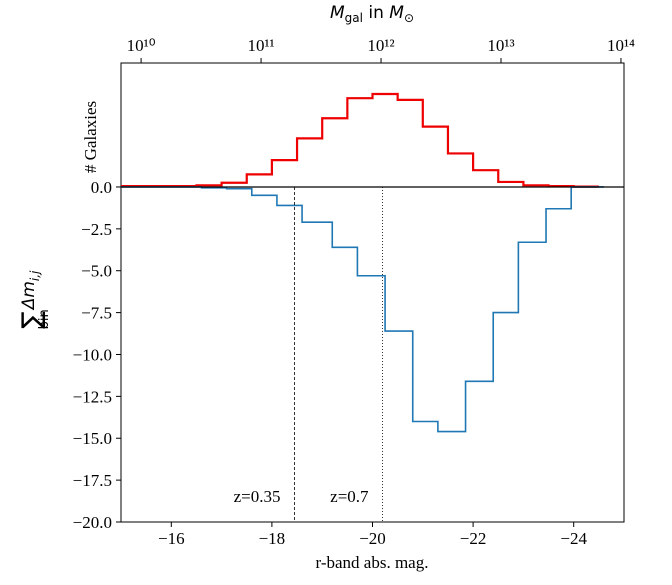  Describe the element at coordinates (92, 480) in the screenshot. I see `y-tick-label: −17.5` at that location.